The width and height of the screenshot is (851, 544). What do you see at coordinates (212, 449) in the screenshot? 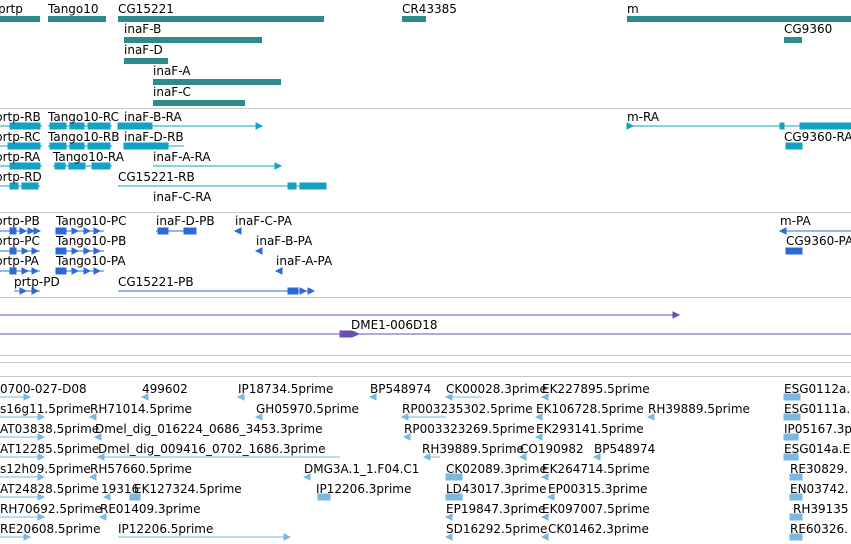
I see `est-label: Dmel_dig_009416_0702_1686.3prime` at bounding box center [212, 449].